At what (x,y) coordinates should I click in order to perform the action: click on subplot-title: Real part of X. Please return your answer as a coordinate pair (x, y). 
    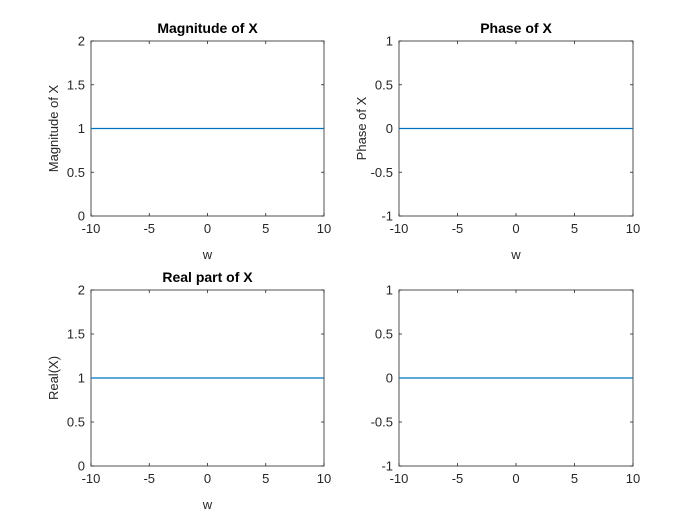
    Looking at the image, I should click on (207, 277).